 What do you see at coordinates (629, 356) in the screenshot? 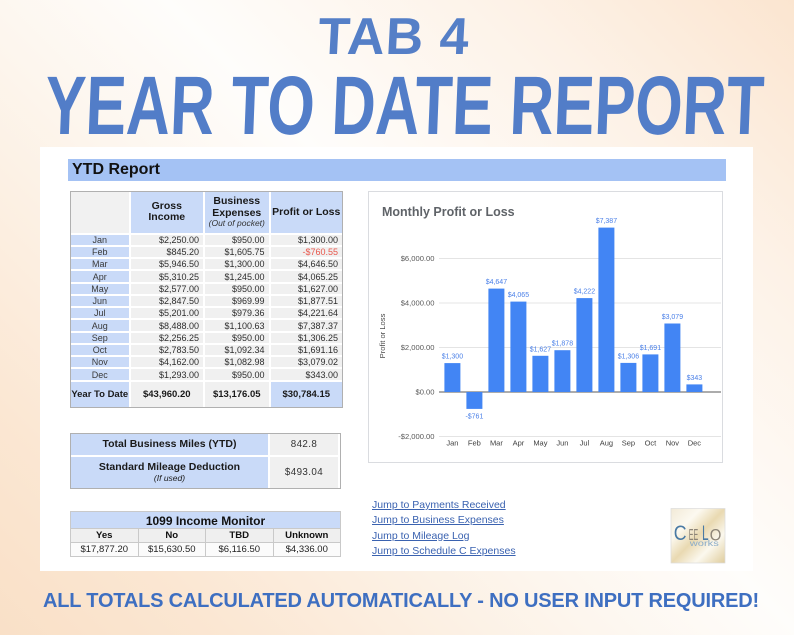
I see `svg-text: $1,306` at bounding box center [629, 356].